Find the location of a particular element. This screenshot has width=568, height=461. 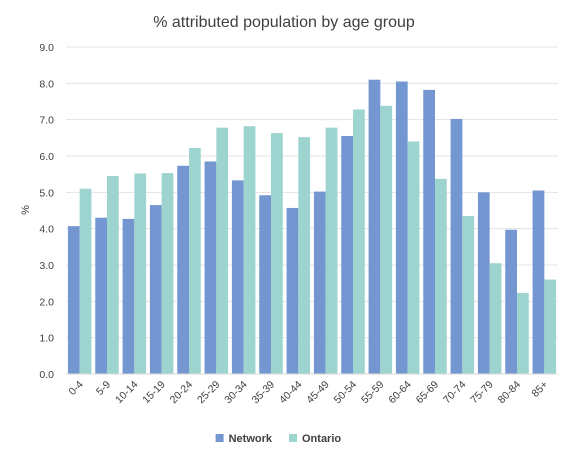

bar-ontario-85+ is located at coordinates (550, 326).